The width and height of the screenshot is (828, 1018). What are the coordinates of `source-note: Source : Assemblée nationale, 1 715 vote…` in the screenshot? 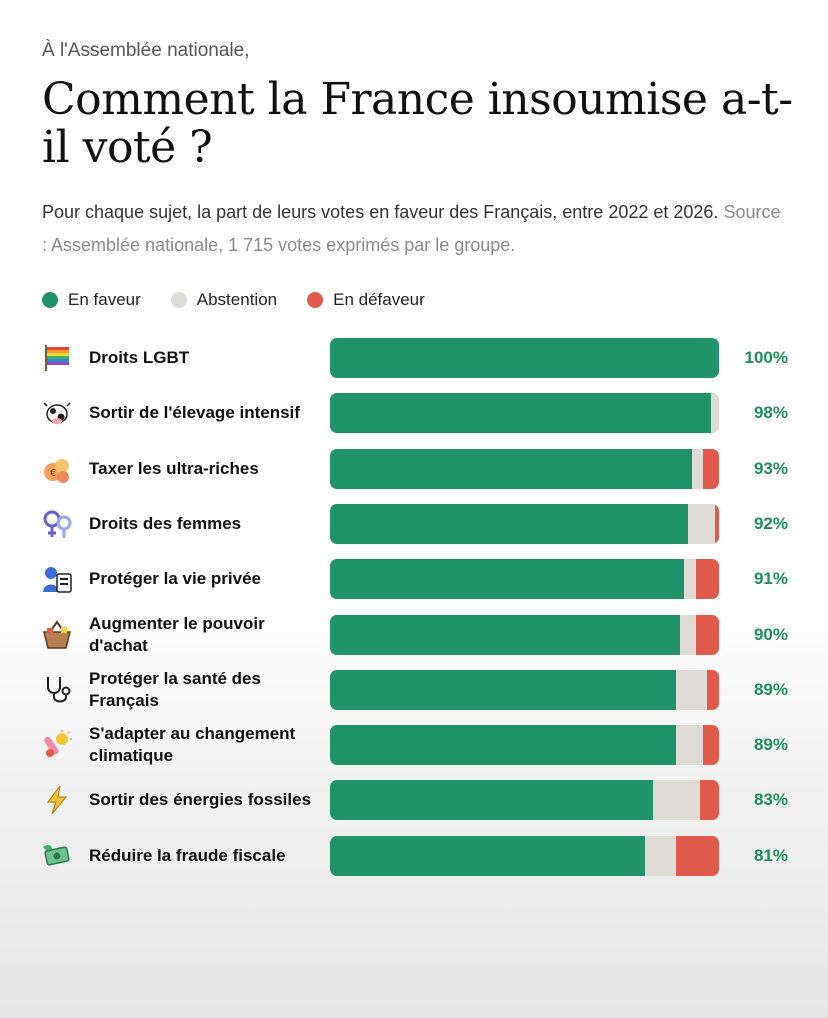 It's located at (411, 228).